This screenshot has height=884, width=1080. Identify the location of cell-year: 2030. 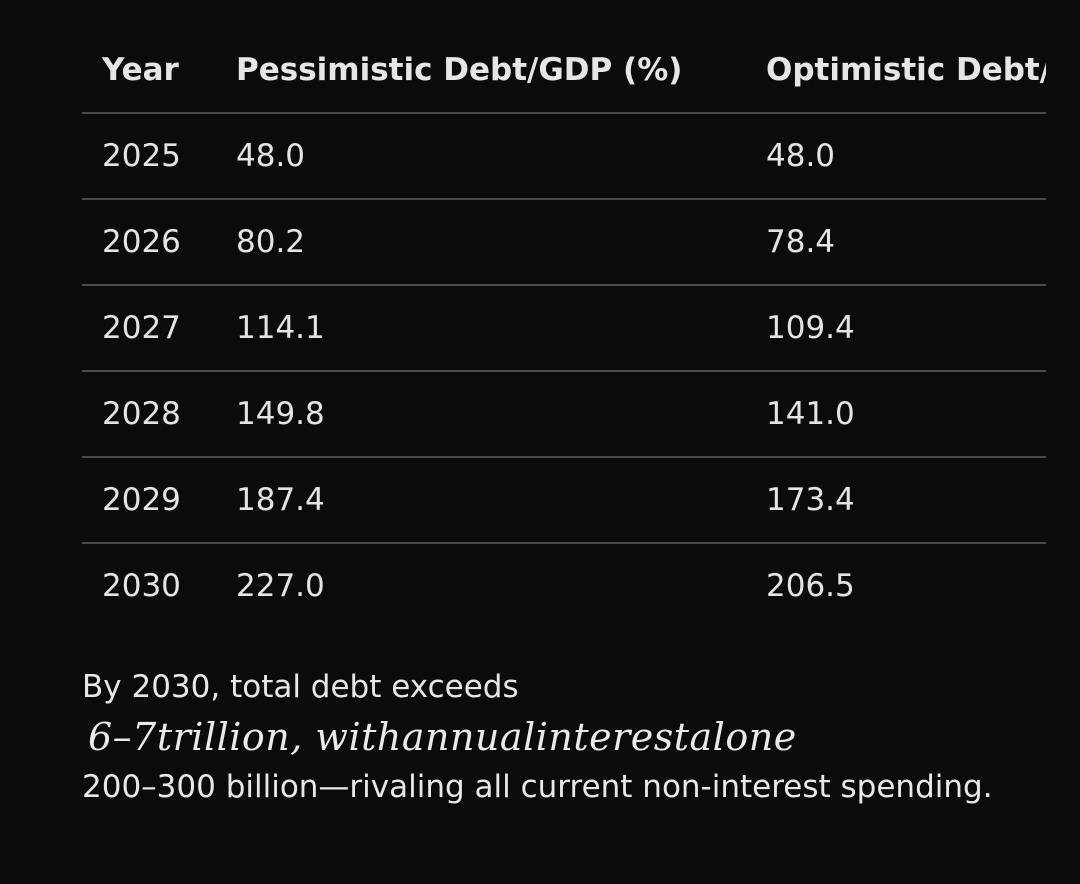
(159, 585).